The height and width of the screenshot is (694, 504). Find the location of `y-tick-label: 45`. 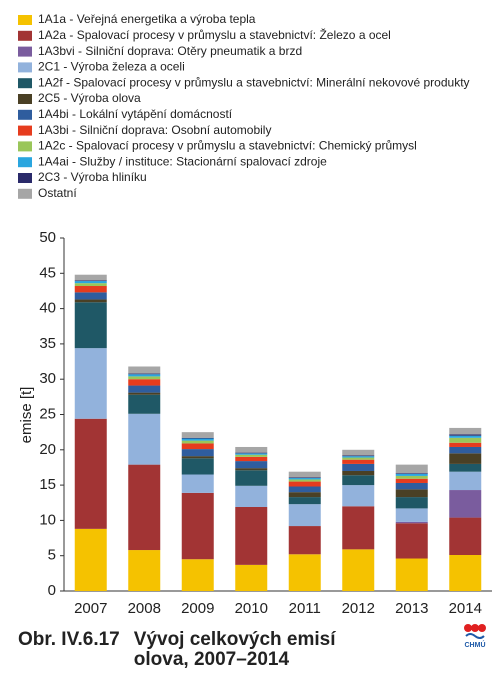

y-tick-label: 45 is located at coordinates (47, 272).